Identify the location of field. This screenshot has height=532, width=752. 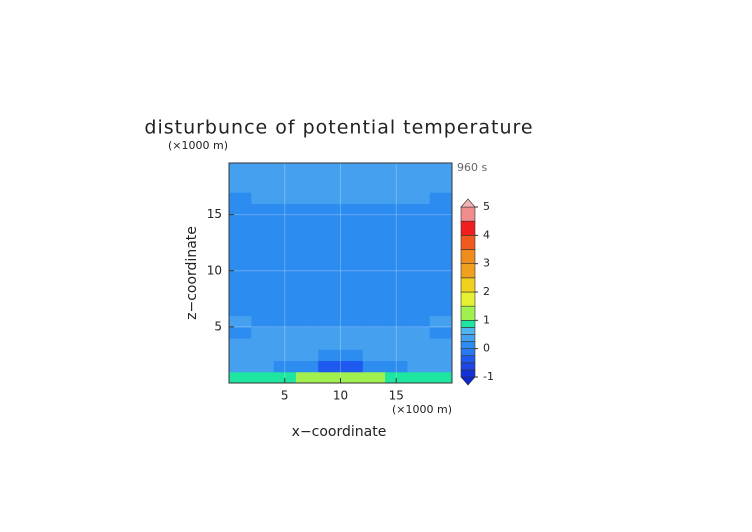
(340, 273).